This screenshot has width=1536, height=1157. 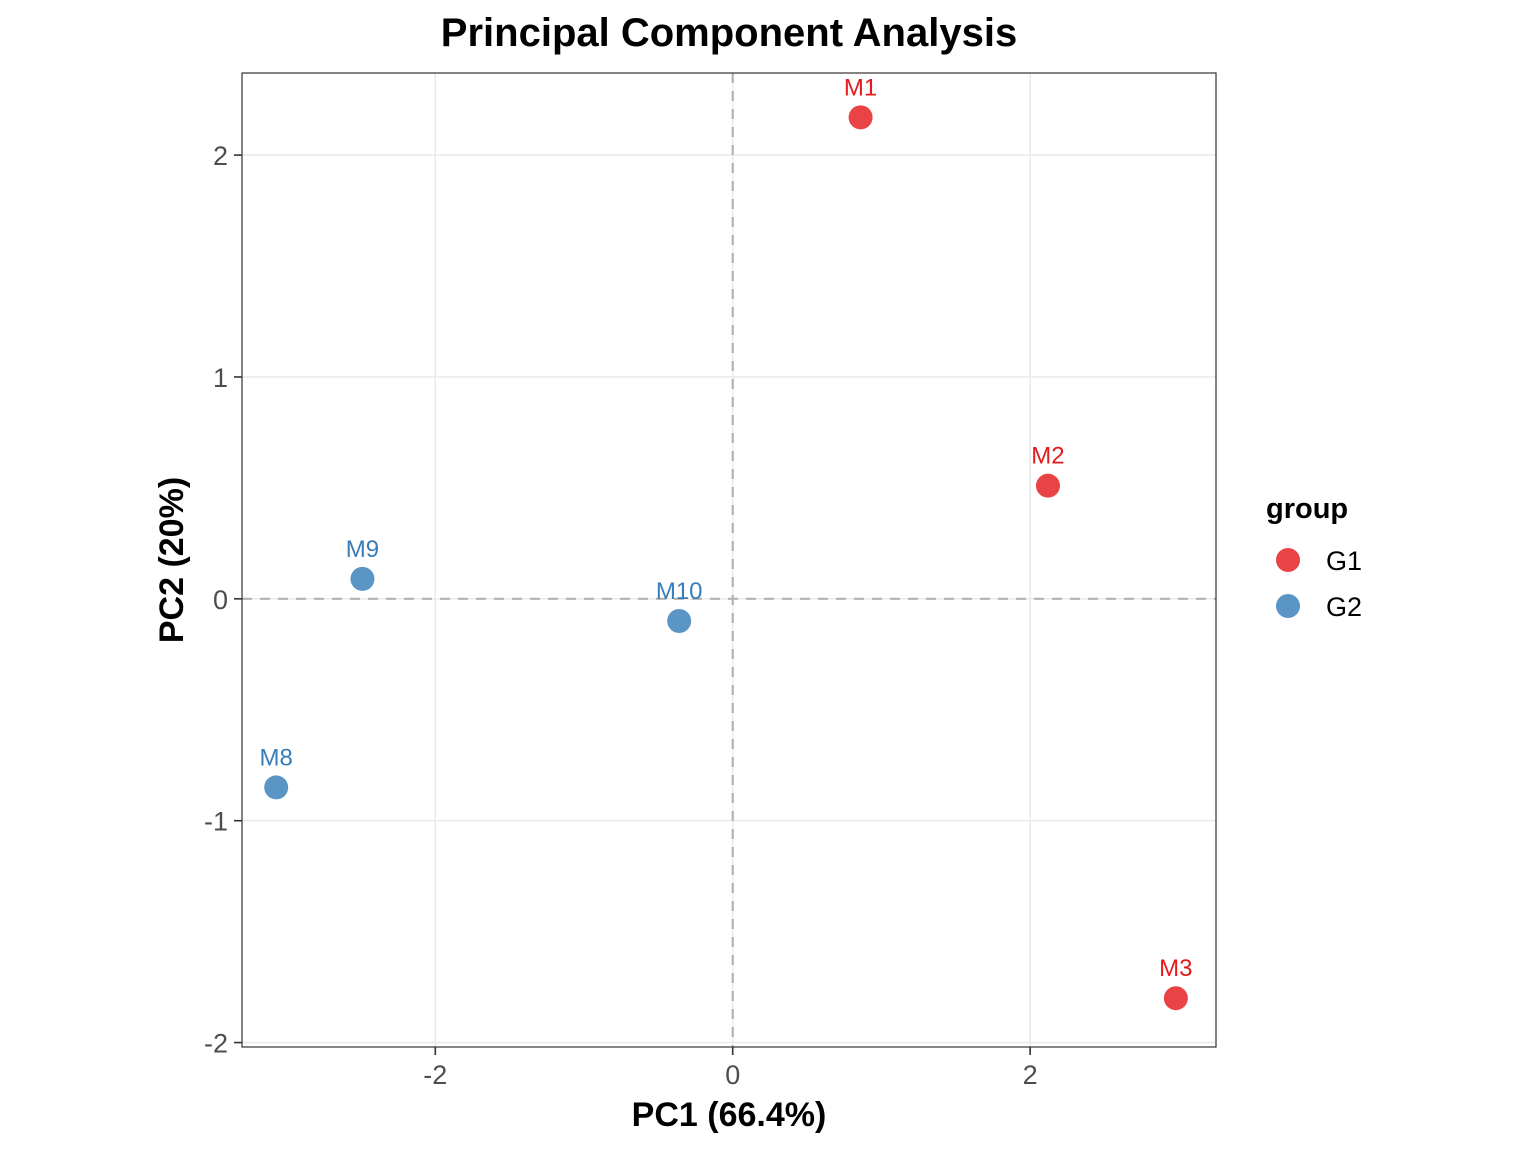 I want to click on point-label: M9, so click(x=362, y=549).